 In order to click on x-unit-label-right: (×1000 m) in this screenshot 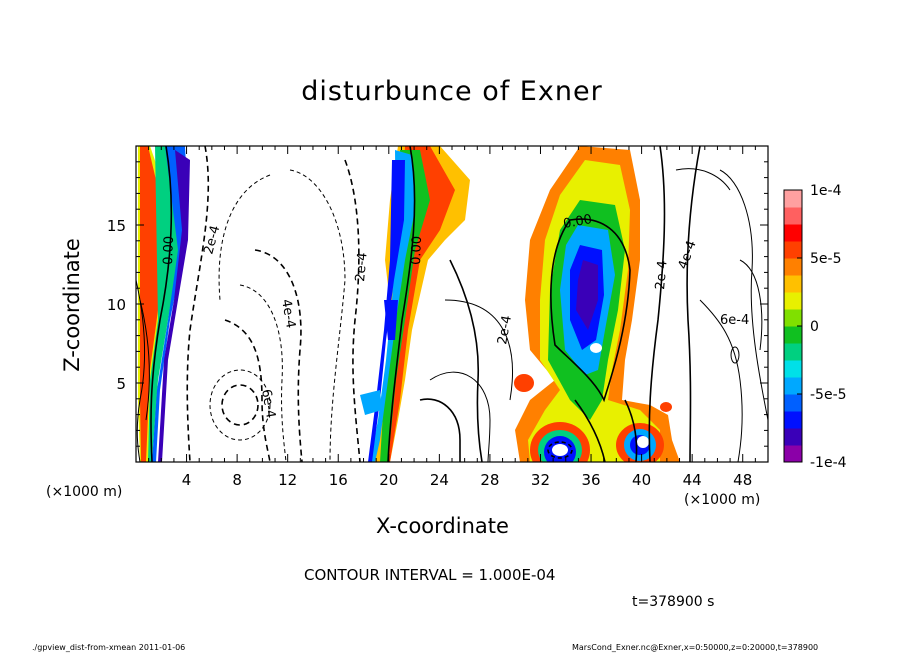, I will do `click(722, 500)`.